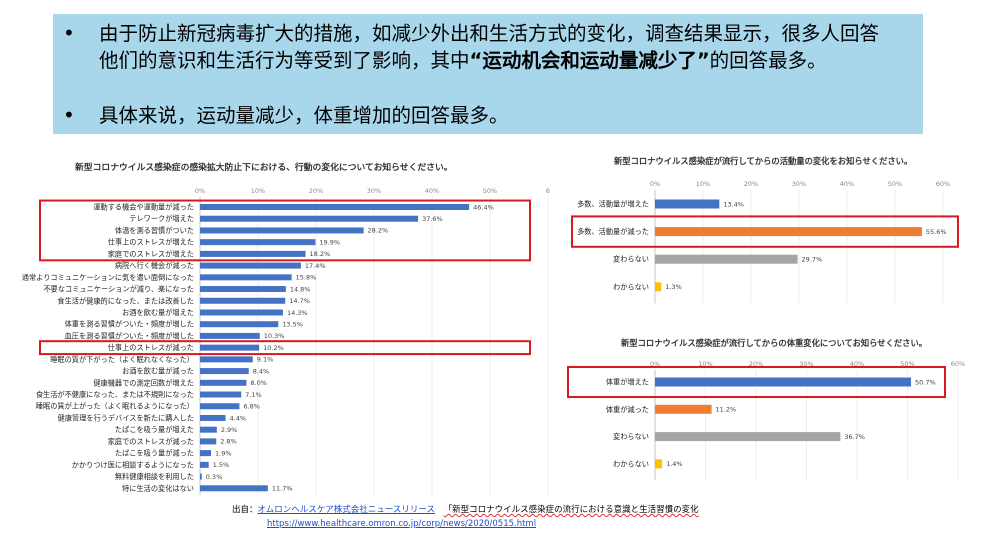 The image size is (990, 556). Describe the element at coordinates (589, 60) in the screenshot. I see `bullet-1-highlight: “运动机会和运动量减少了”` at that location.